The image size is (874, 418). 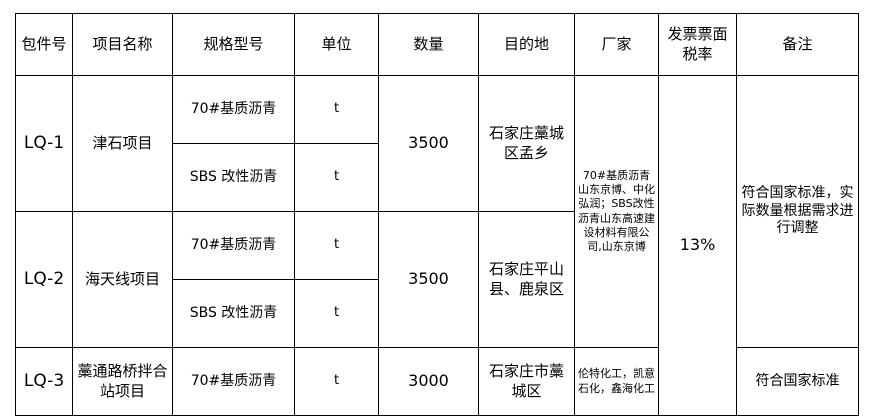 What do you see at coordinates (526, 44) in the screenshot?
I see `column-header-destination: 目的地` at bounding box center [526, 44].